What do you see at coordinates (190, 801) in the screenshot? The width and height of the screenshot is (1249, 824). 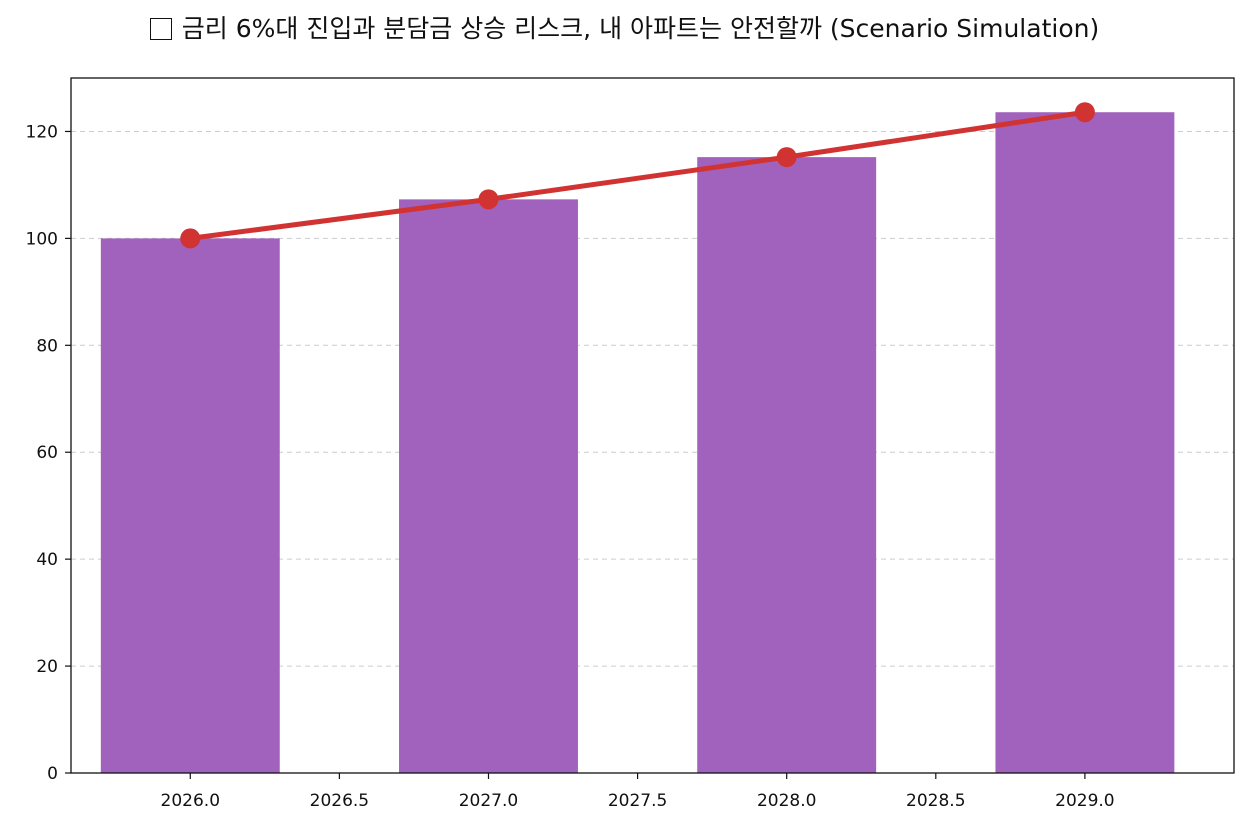 I see `x-tick-label: 2026.0` at bounding box center [190, 801].